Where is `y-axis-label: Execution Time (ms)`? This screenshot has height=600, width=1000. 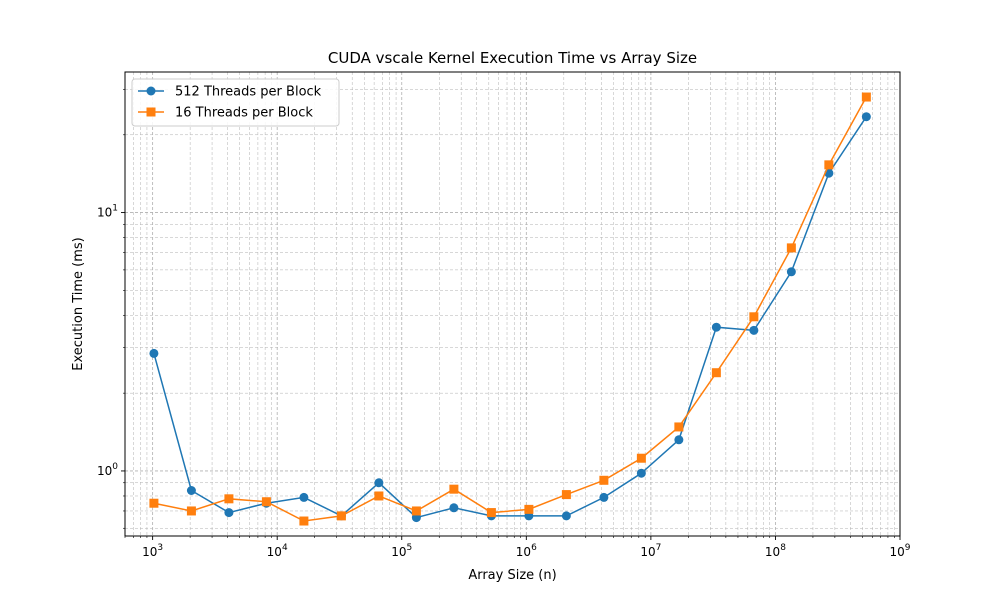 y-axis-label: Execution Time (ms) is located at coordinates (78, 303).